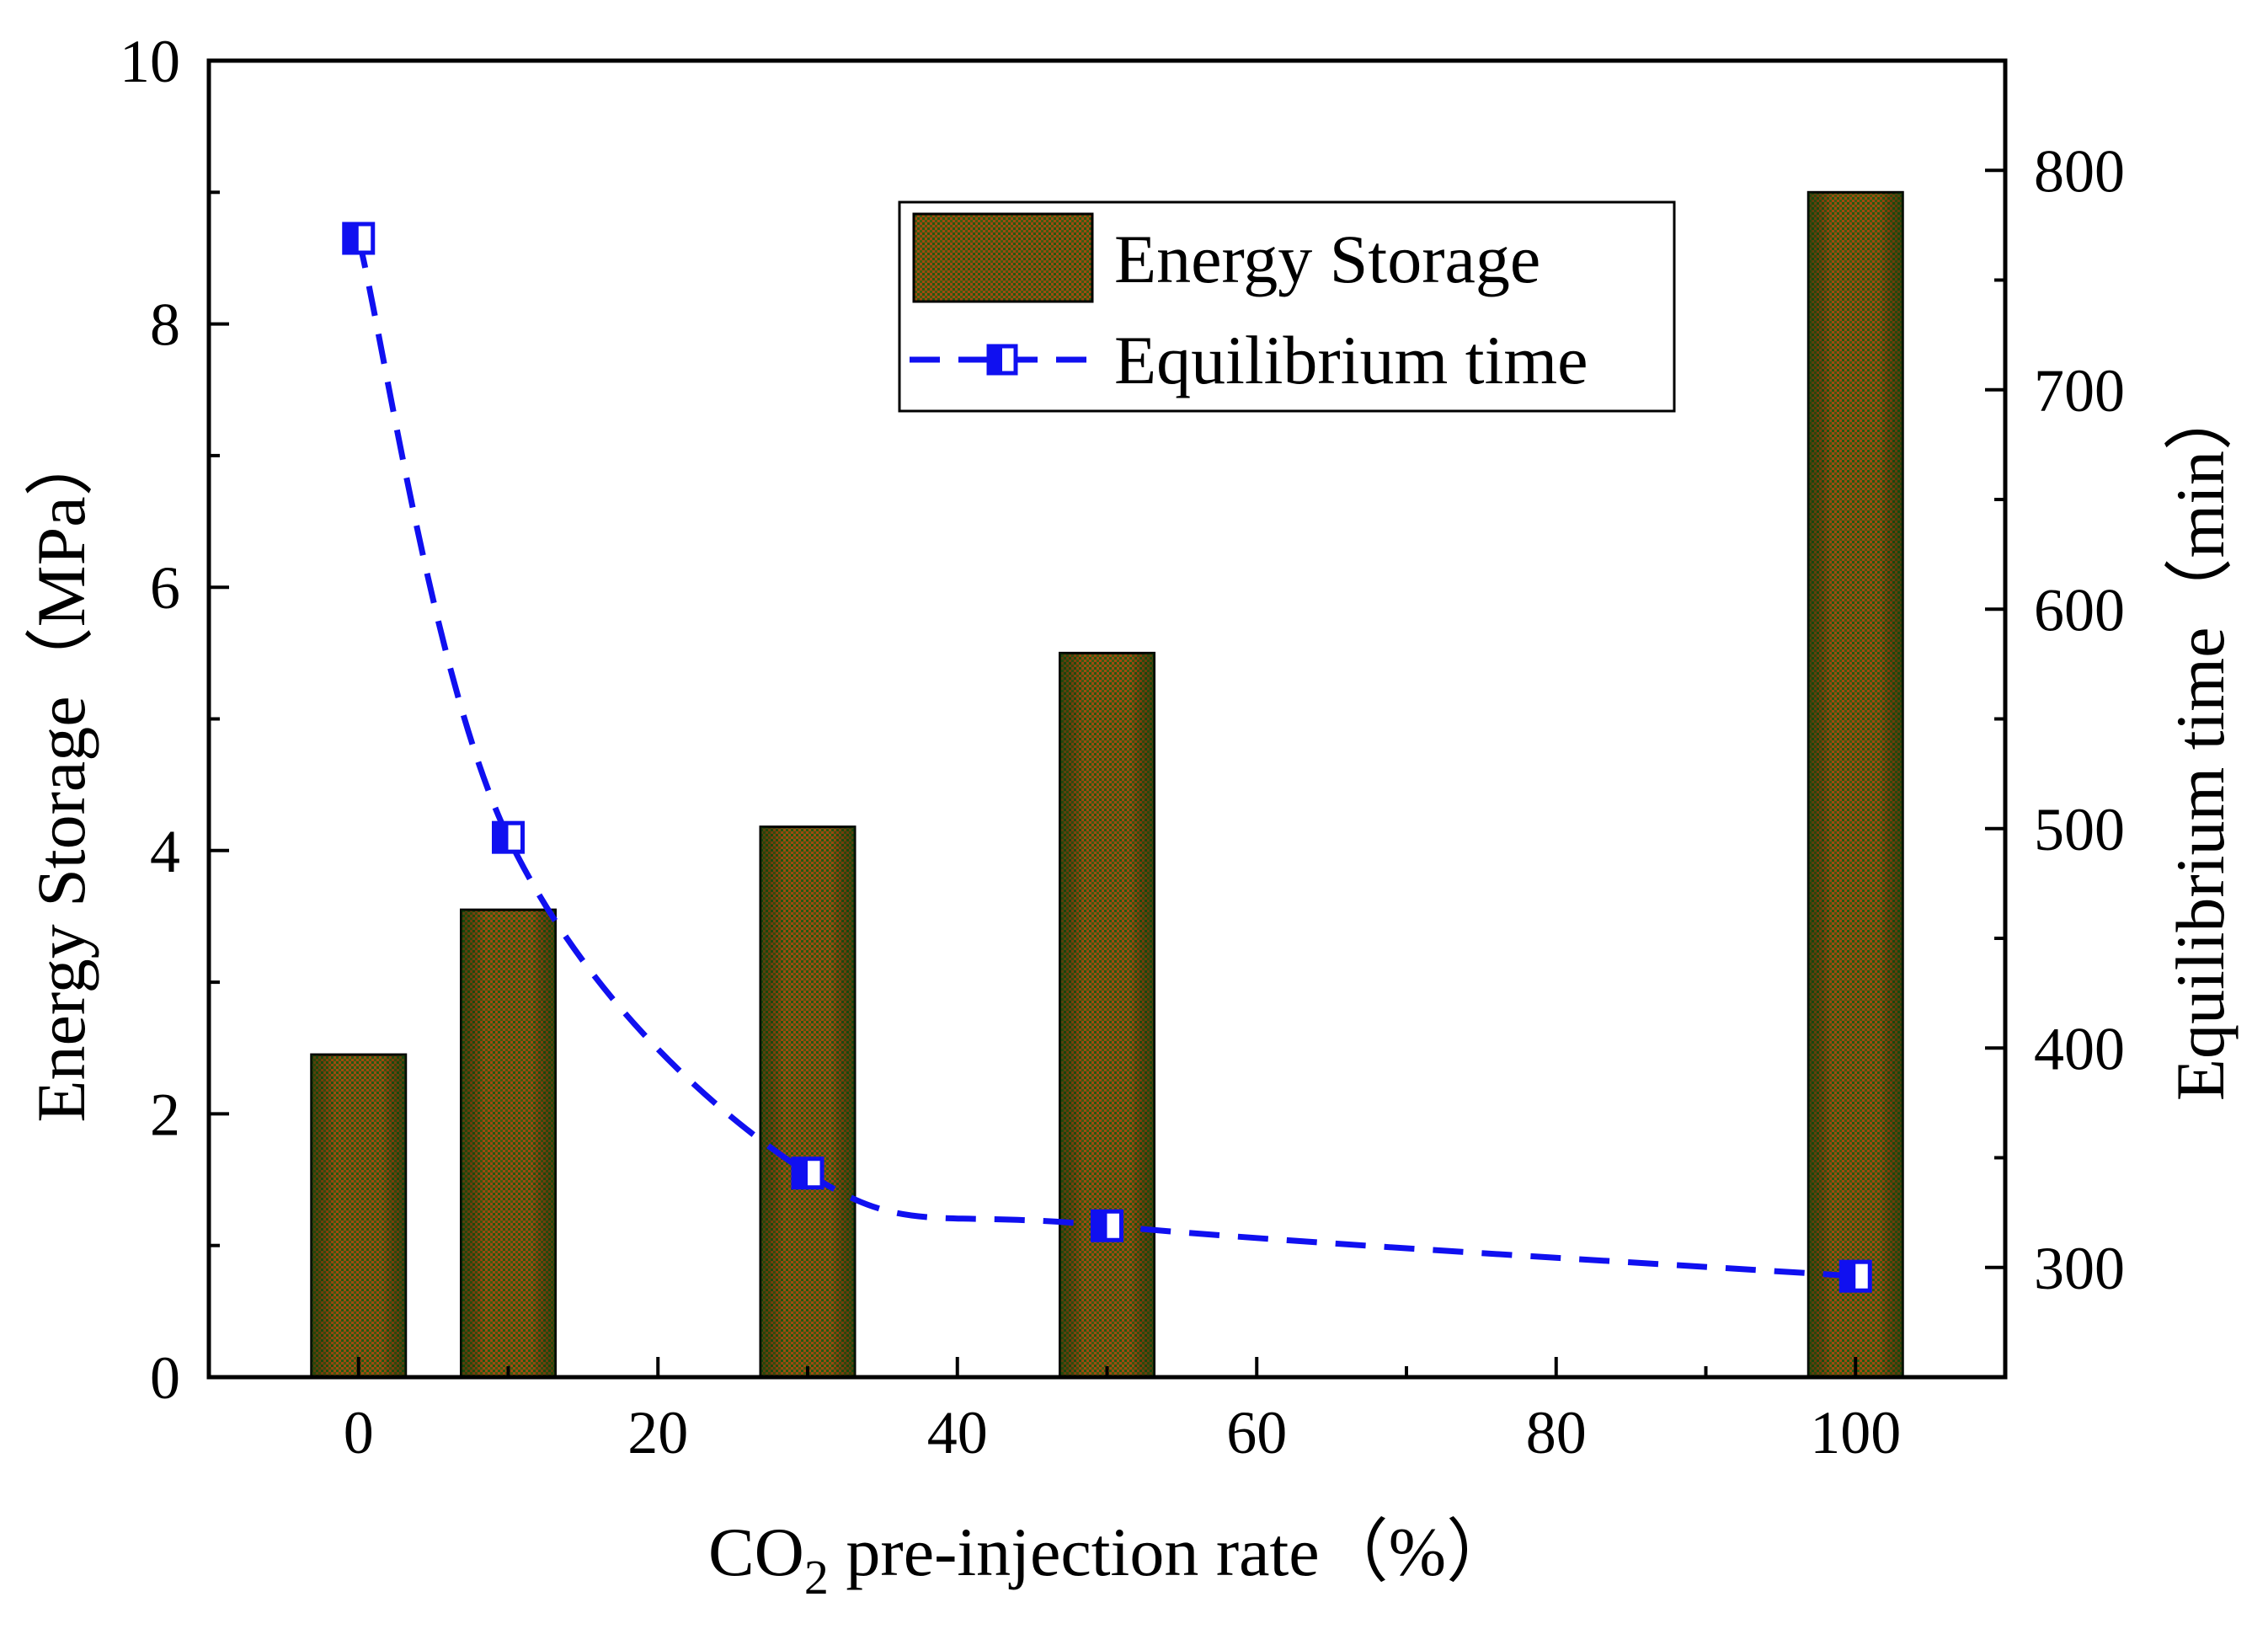 This screenshot has width=2268, height=1629. Describe the element at coordinates (2079, 829) in the screenshot. I see `y-right-tick-label: 500` at that location.